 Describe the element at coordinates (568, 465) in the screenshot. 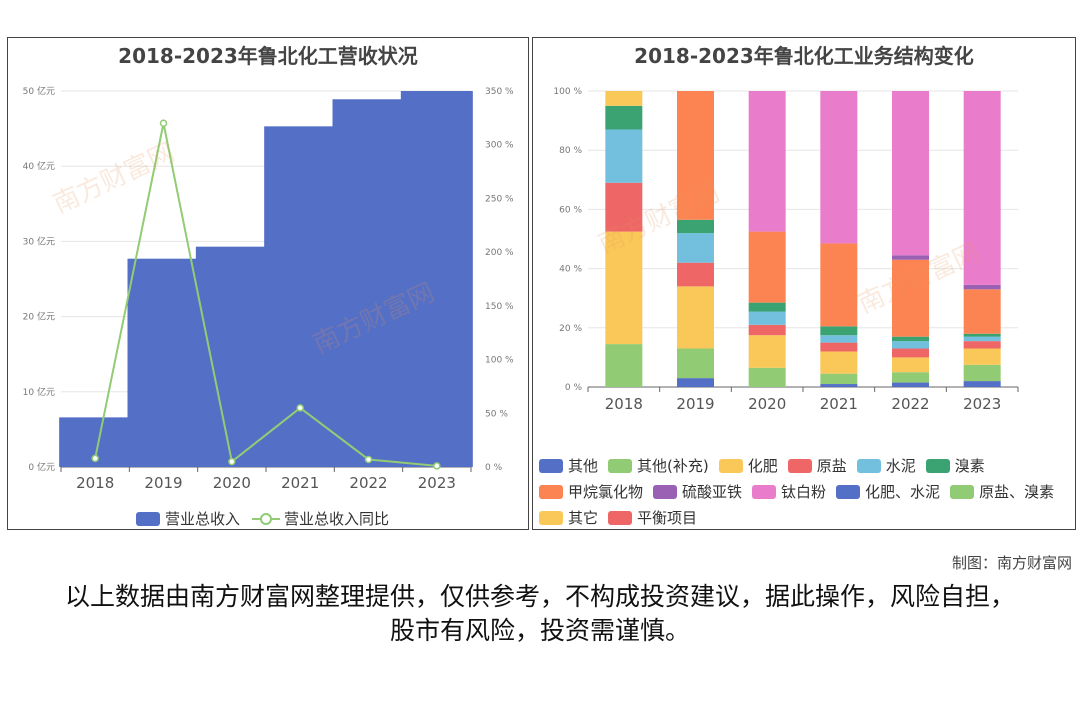

I see `legend-item: 其他` at that location.